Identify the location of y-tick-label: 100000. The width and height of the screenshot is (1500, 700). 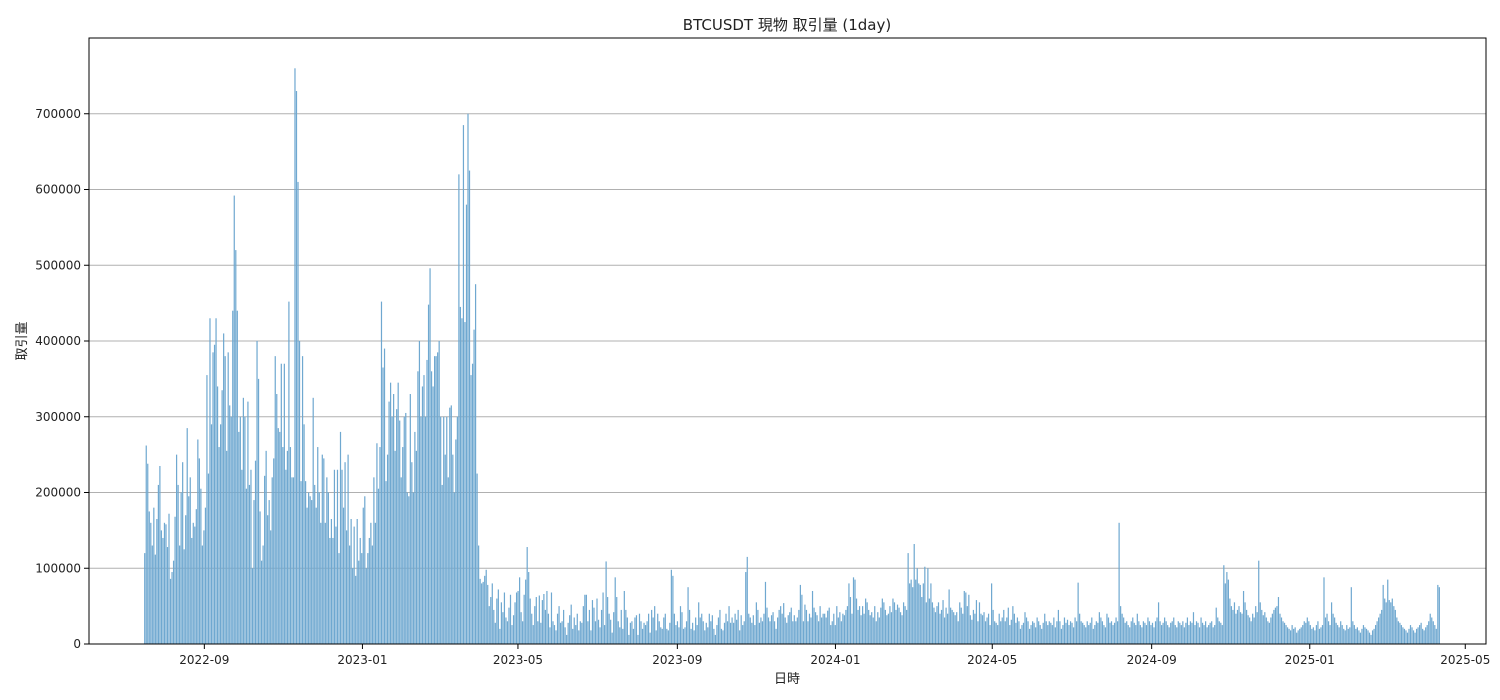
(58, 568).